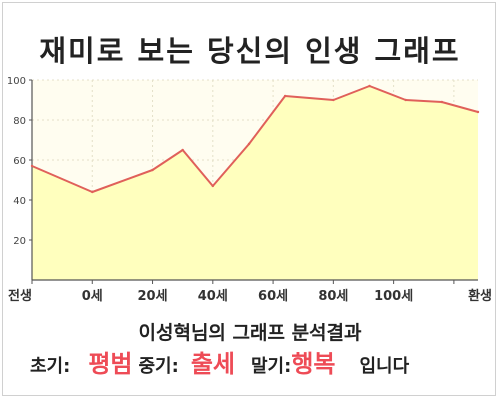 The height and width of the screenshot is (400, 500). Describe the element at coordinates (213, 296) in the screenshot. I see `x-tick-label-3: 40세` at that location.